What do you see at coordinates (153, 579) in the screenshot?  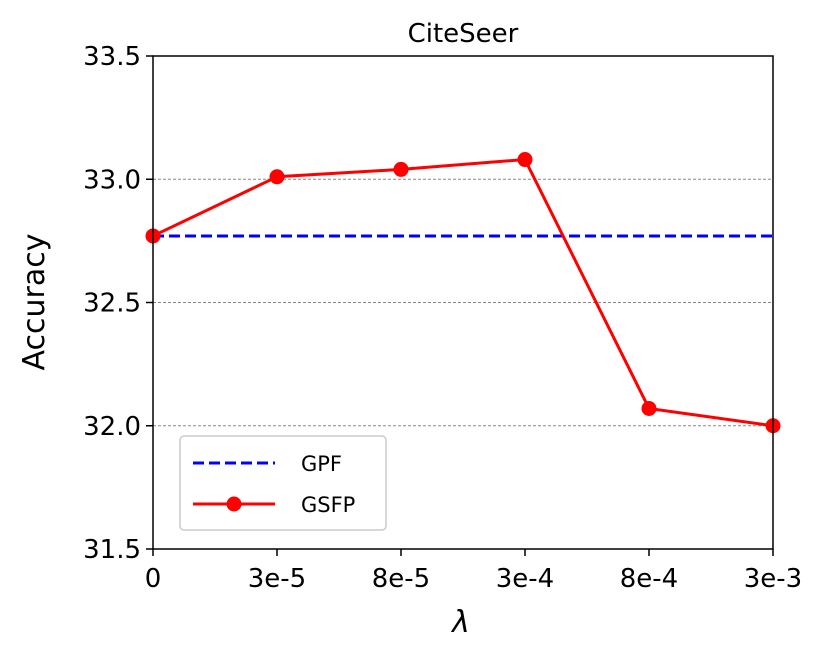 I see `x-tick-label: 0` at bounding box center [153, 579].